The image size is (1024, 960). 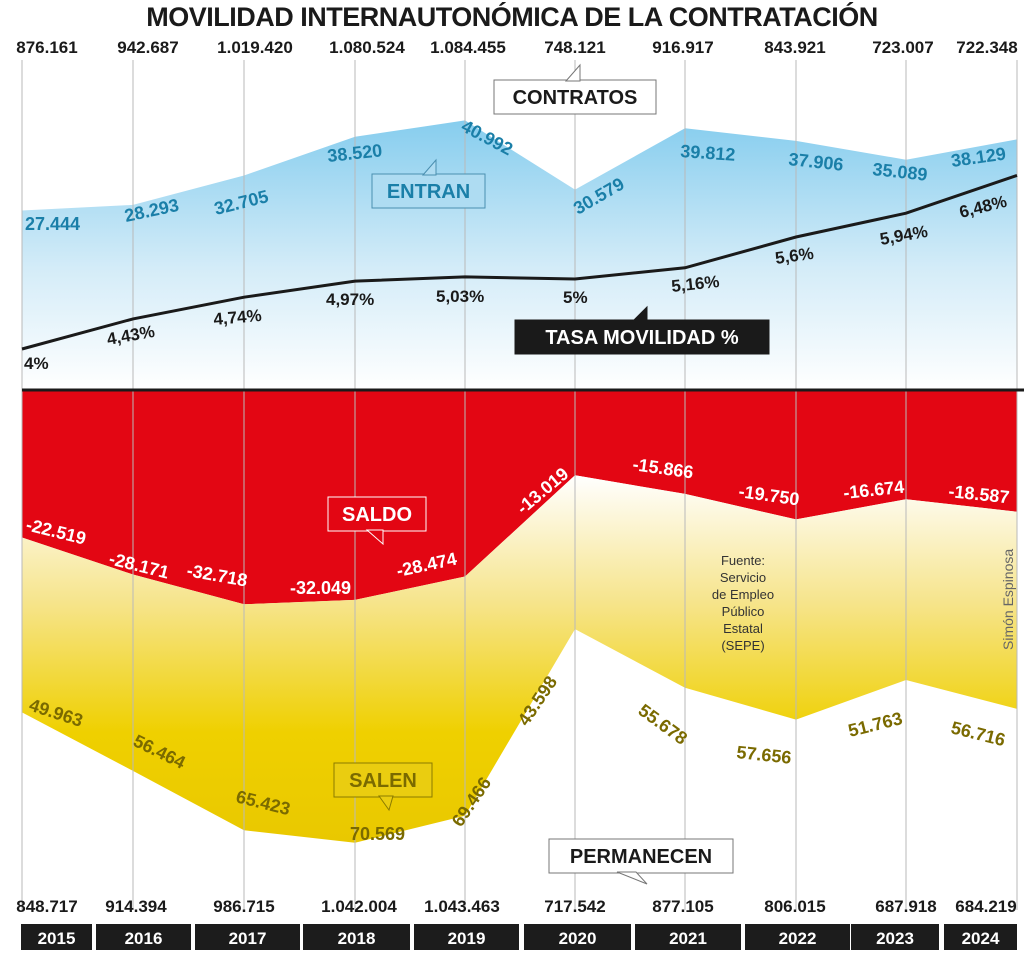 I want to click on year-label: 2016, so click(x=144, y=938).